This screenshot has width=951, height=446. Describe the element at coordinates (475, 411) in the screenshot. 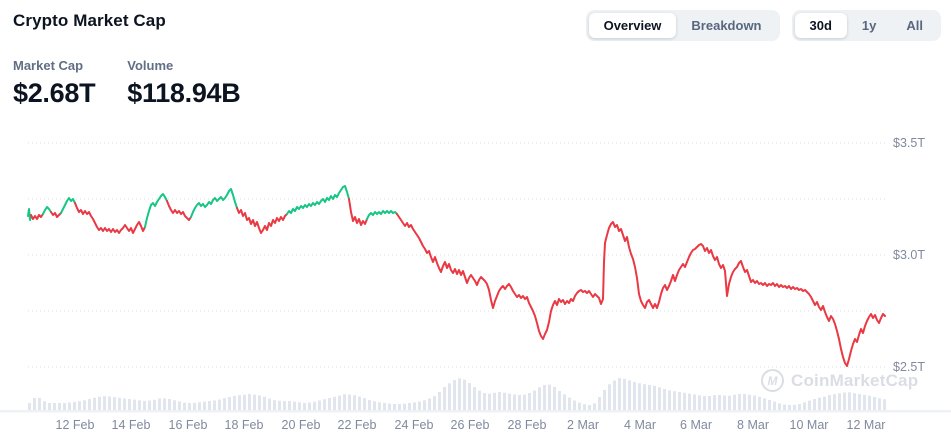

I see `volume-baseline` at that location.